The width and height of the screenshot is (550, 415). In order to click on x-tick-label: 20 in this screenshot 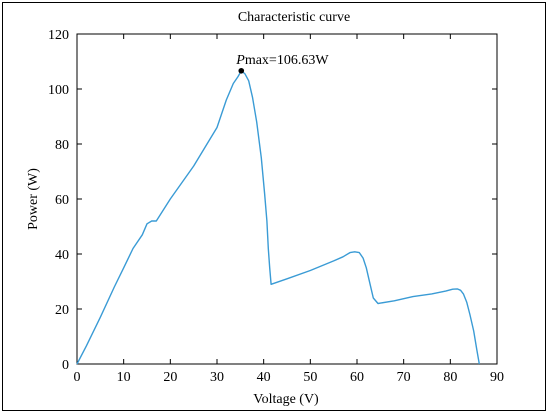, I will do `click(170, 377)`.